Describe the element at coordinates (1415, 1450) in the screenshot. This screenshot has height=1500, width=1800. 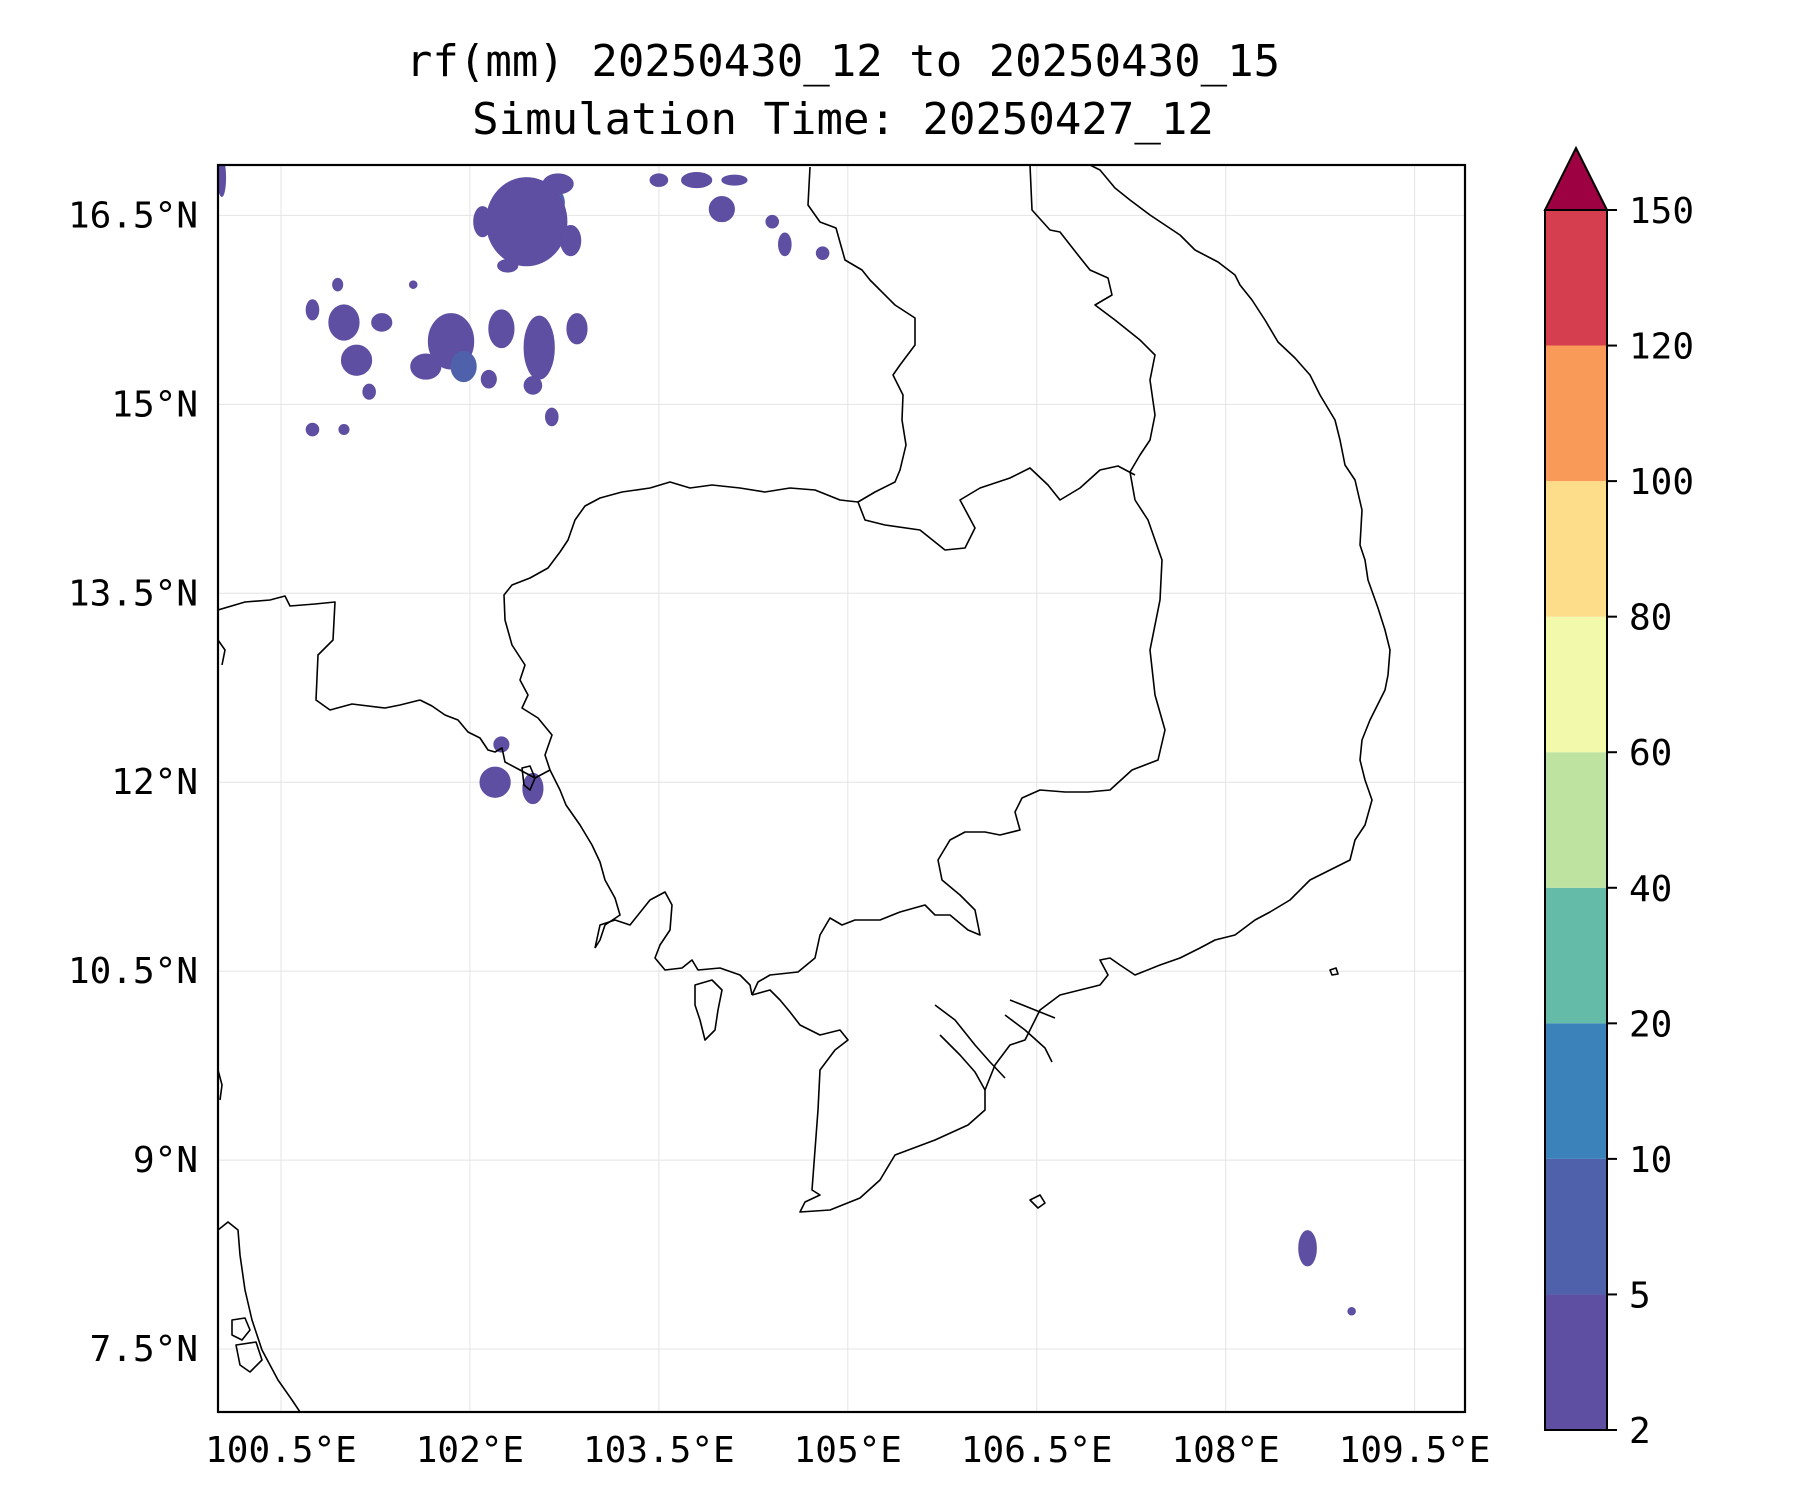
I see `x-tick-label: 109.5°E` at that location.